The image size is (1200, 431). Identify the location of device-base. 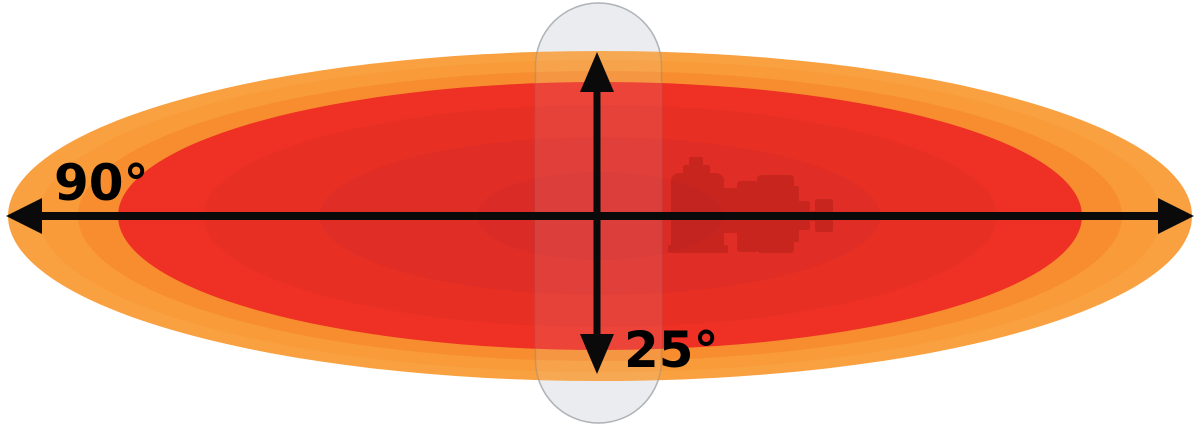
(698, 249).